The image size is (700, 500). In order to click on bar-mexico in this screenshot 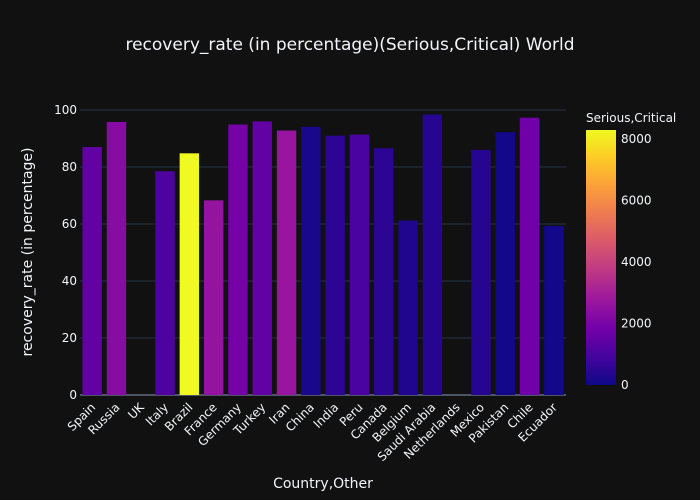, I will do `click(481, 272)`.